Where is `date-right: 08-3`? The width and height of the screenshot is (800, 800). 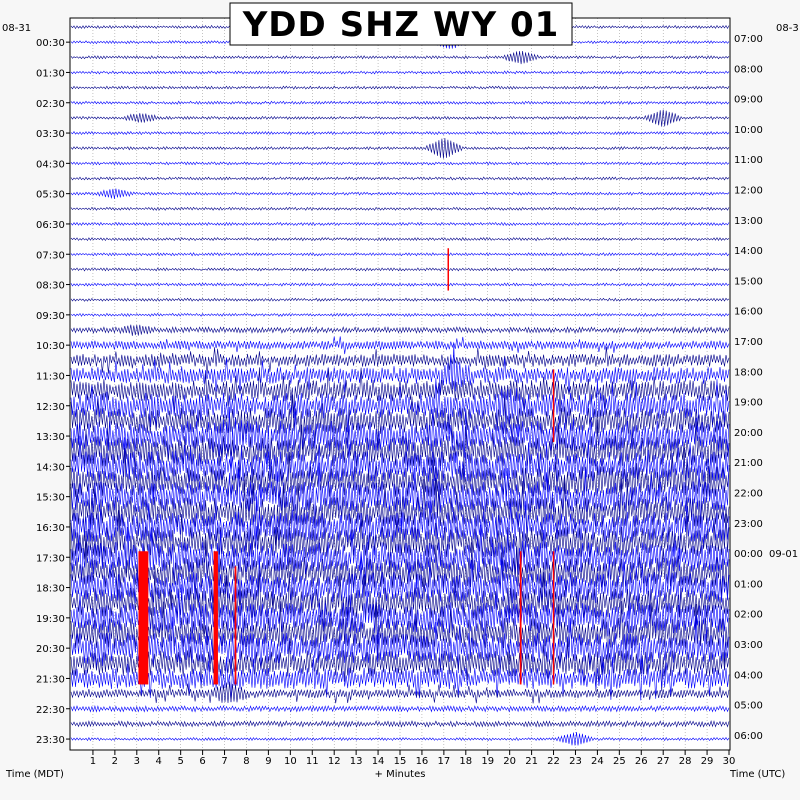
date-right: 08-3 is located at coordinates (787, 28).